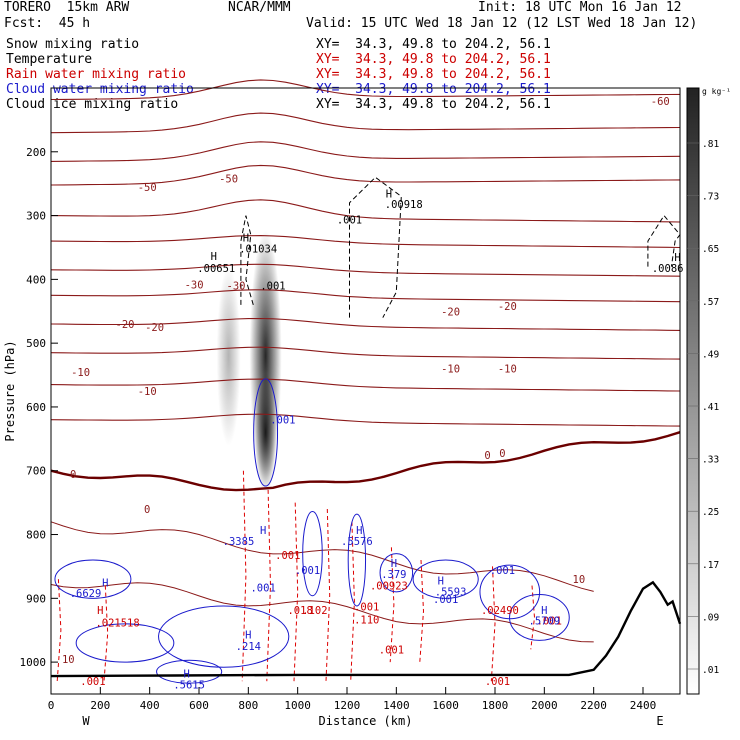 This screenshot has height=740, width=740. Describe the element at coordinates (73, 44) in the screenshot. I see `legend-label-snow: Snow mixing ratio` at that location.